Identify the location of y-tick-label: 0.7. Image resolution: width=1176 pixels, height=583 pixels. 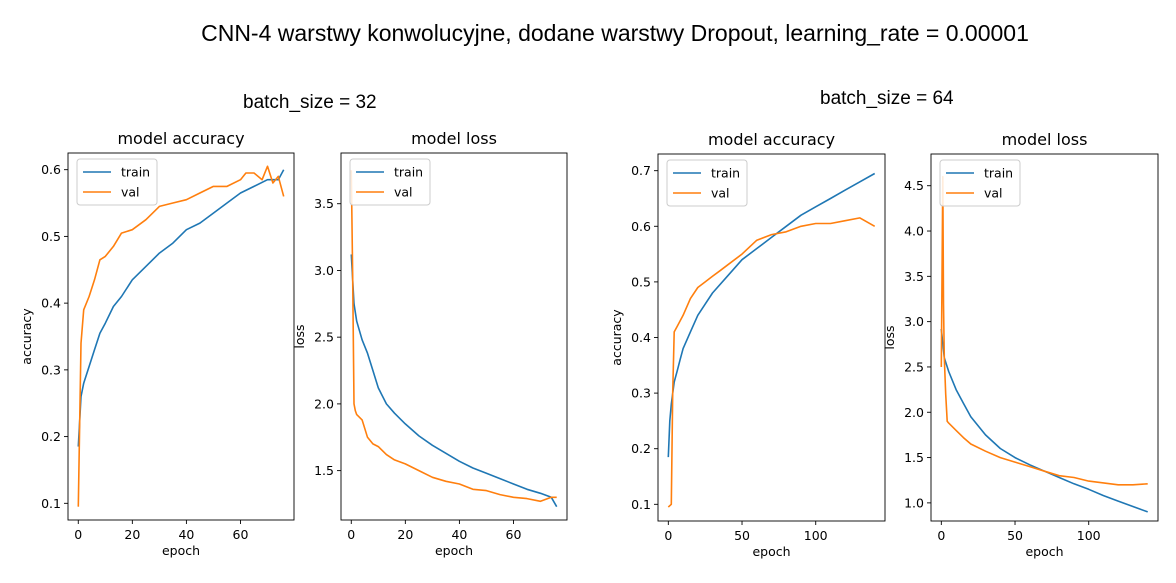
(641, 170).